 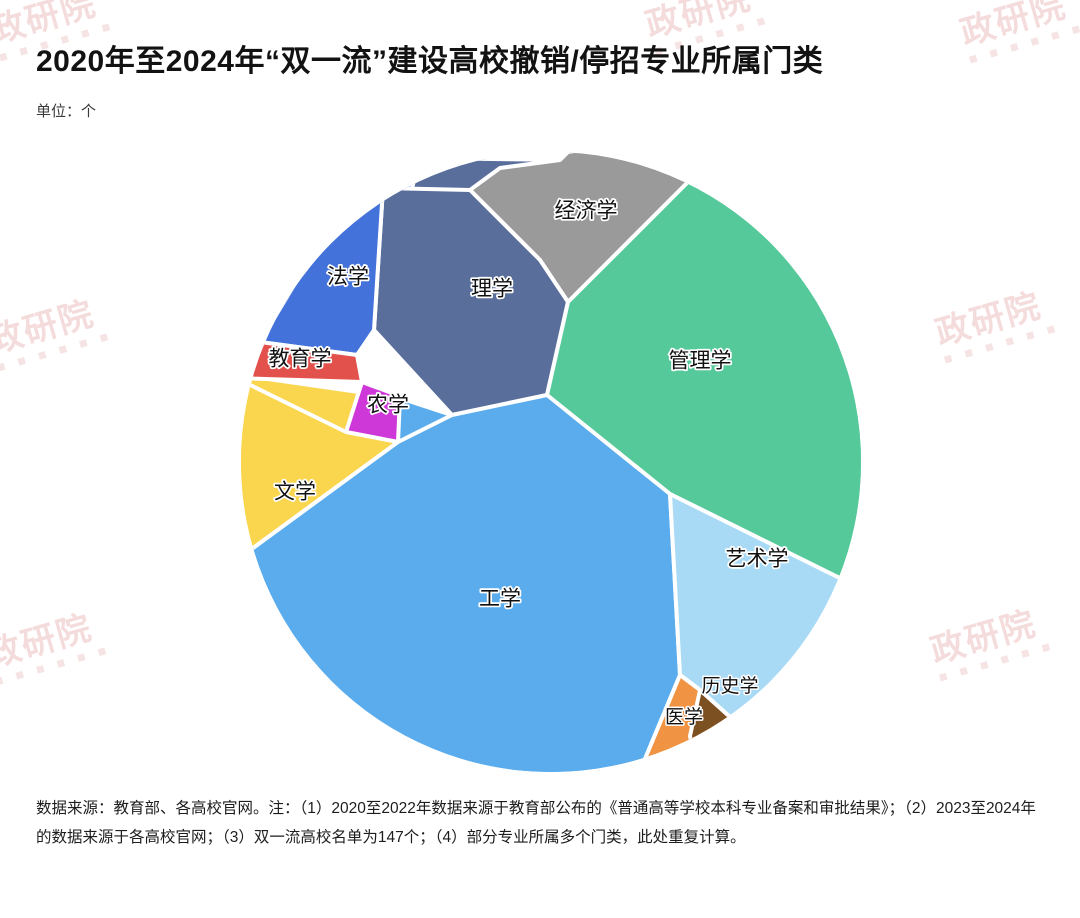 I want to click on watermark-text: 政研院, so click(x=1014, y=27).